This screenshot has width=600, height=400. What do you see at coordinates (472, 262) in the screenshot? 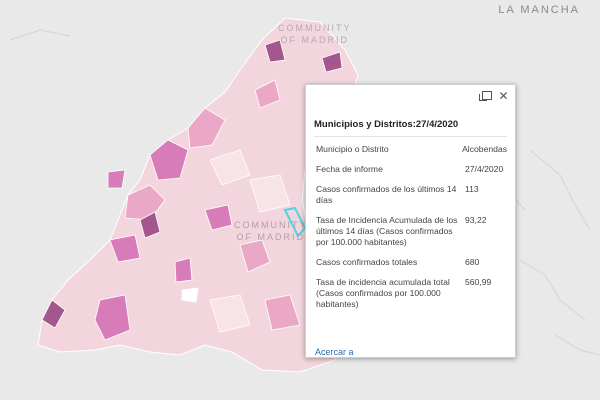
I see `field-value: 680` at bounding box center [472, 262].